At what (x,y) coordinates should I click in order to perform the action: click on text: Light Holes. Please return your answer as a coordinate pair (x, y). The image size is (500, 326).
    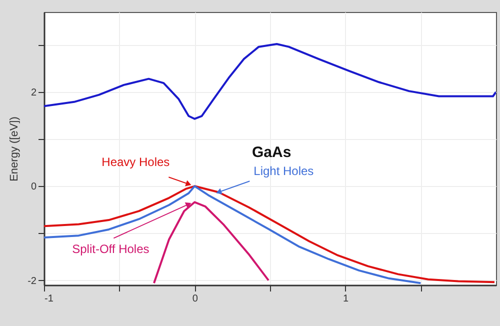
    Looking at the image, I should click on (284, 171).